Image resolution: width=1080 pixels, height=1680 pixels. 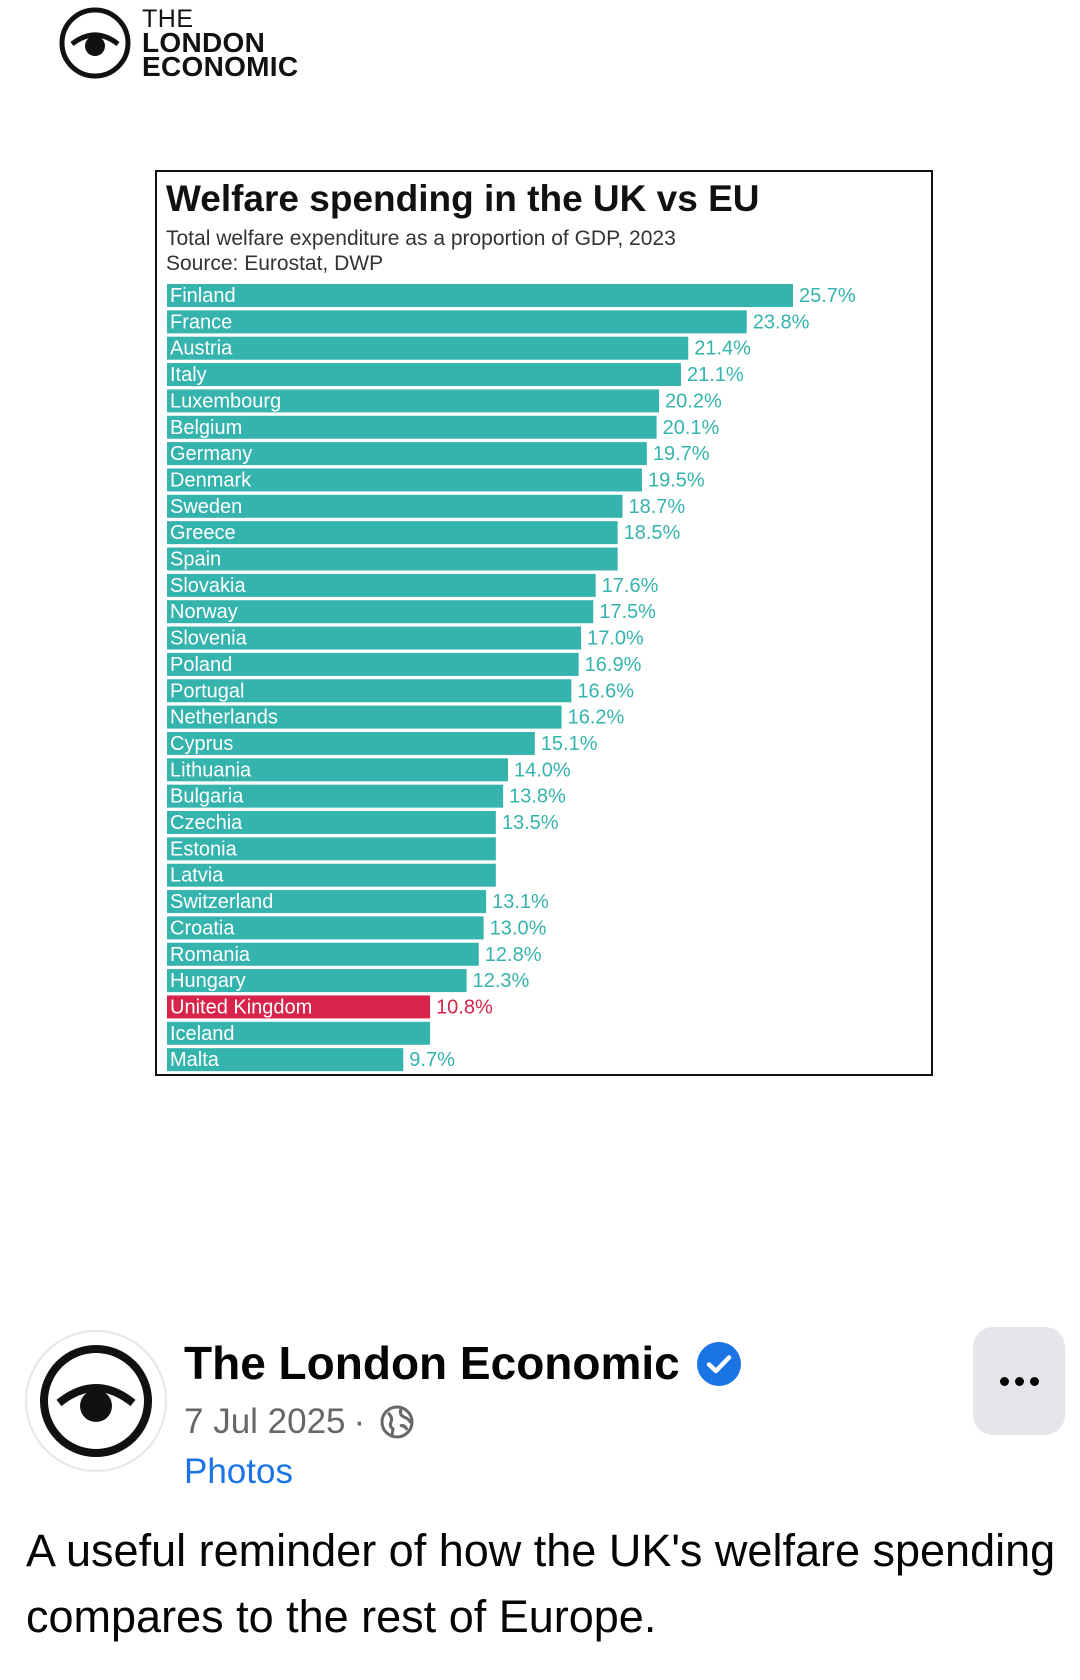 I want to click on bar-france, so click(x=457, y=322).